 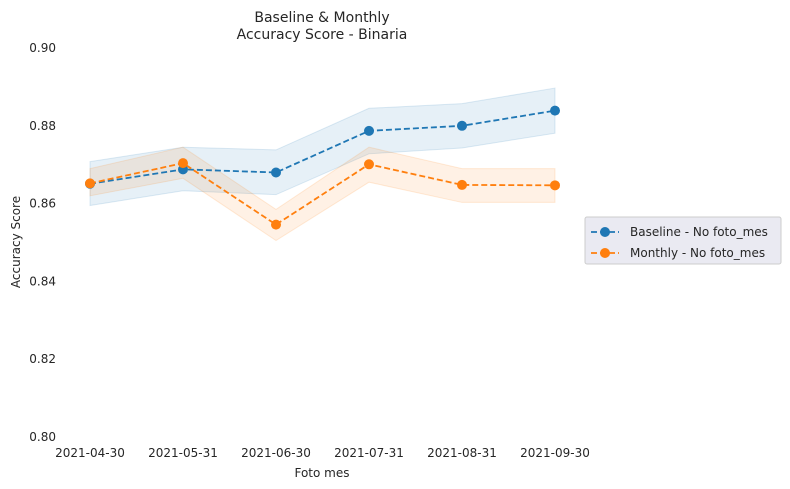 I want to click on legend-box, so click(x=683, y=240).